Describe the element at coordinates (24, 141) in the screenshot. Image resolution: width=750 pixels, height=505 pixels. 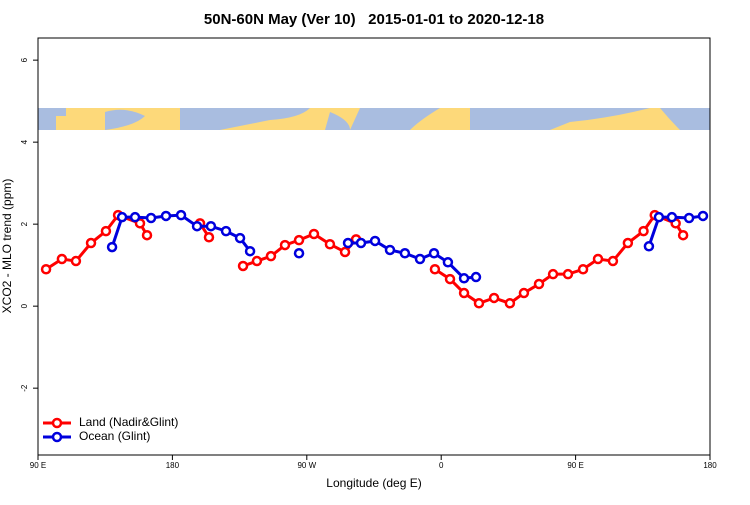
I see `y-tick-label: 4` at that location.